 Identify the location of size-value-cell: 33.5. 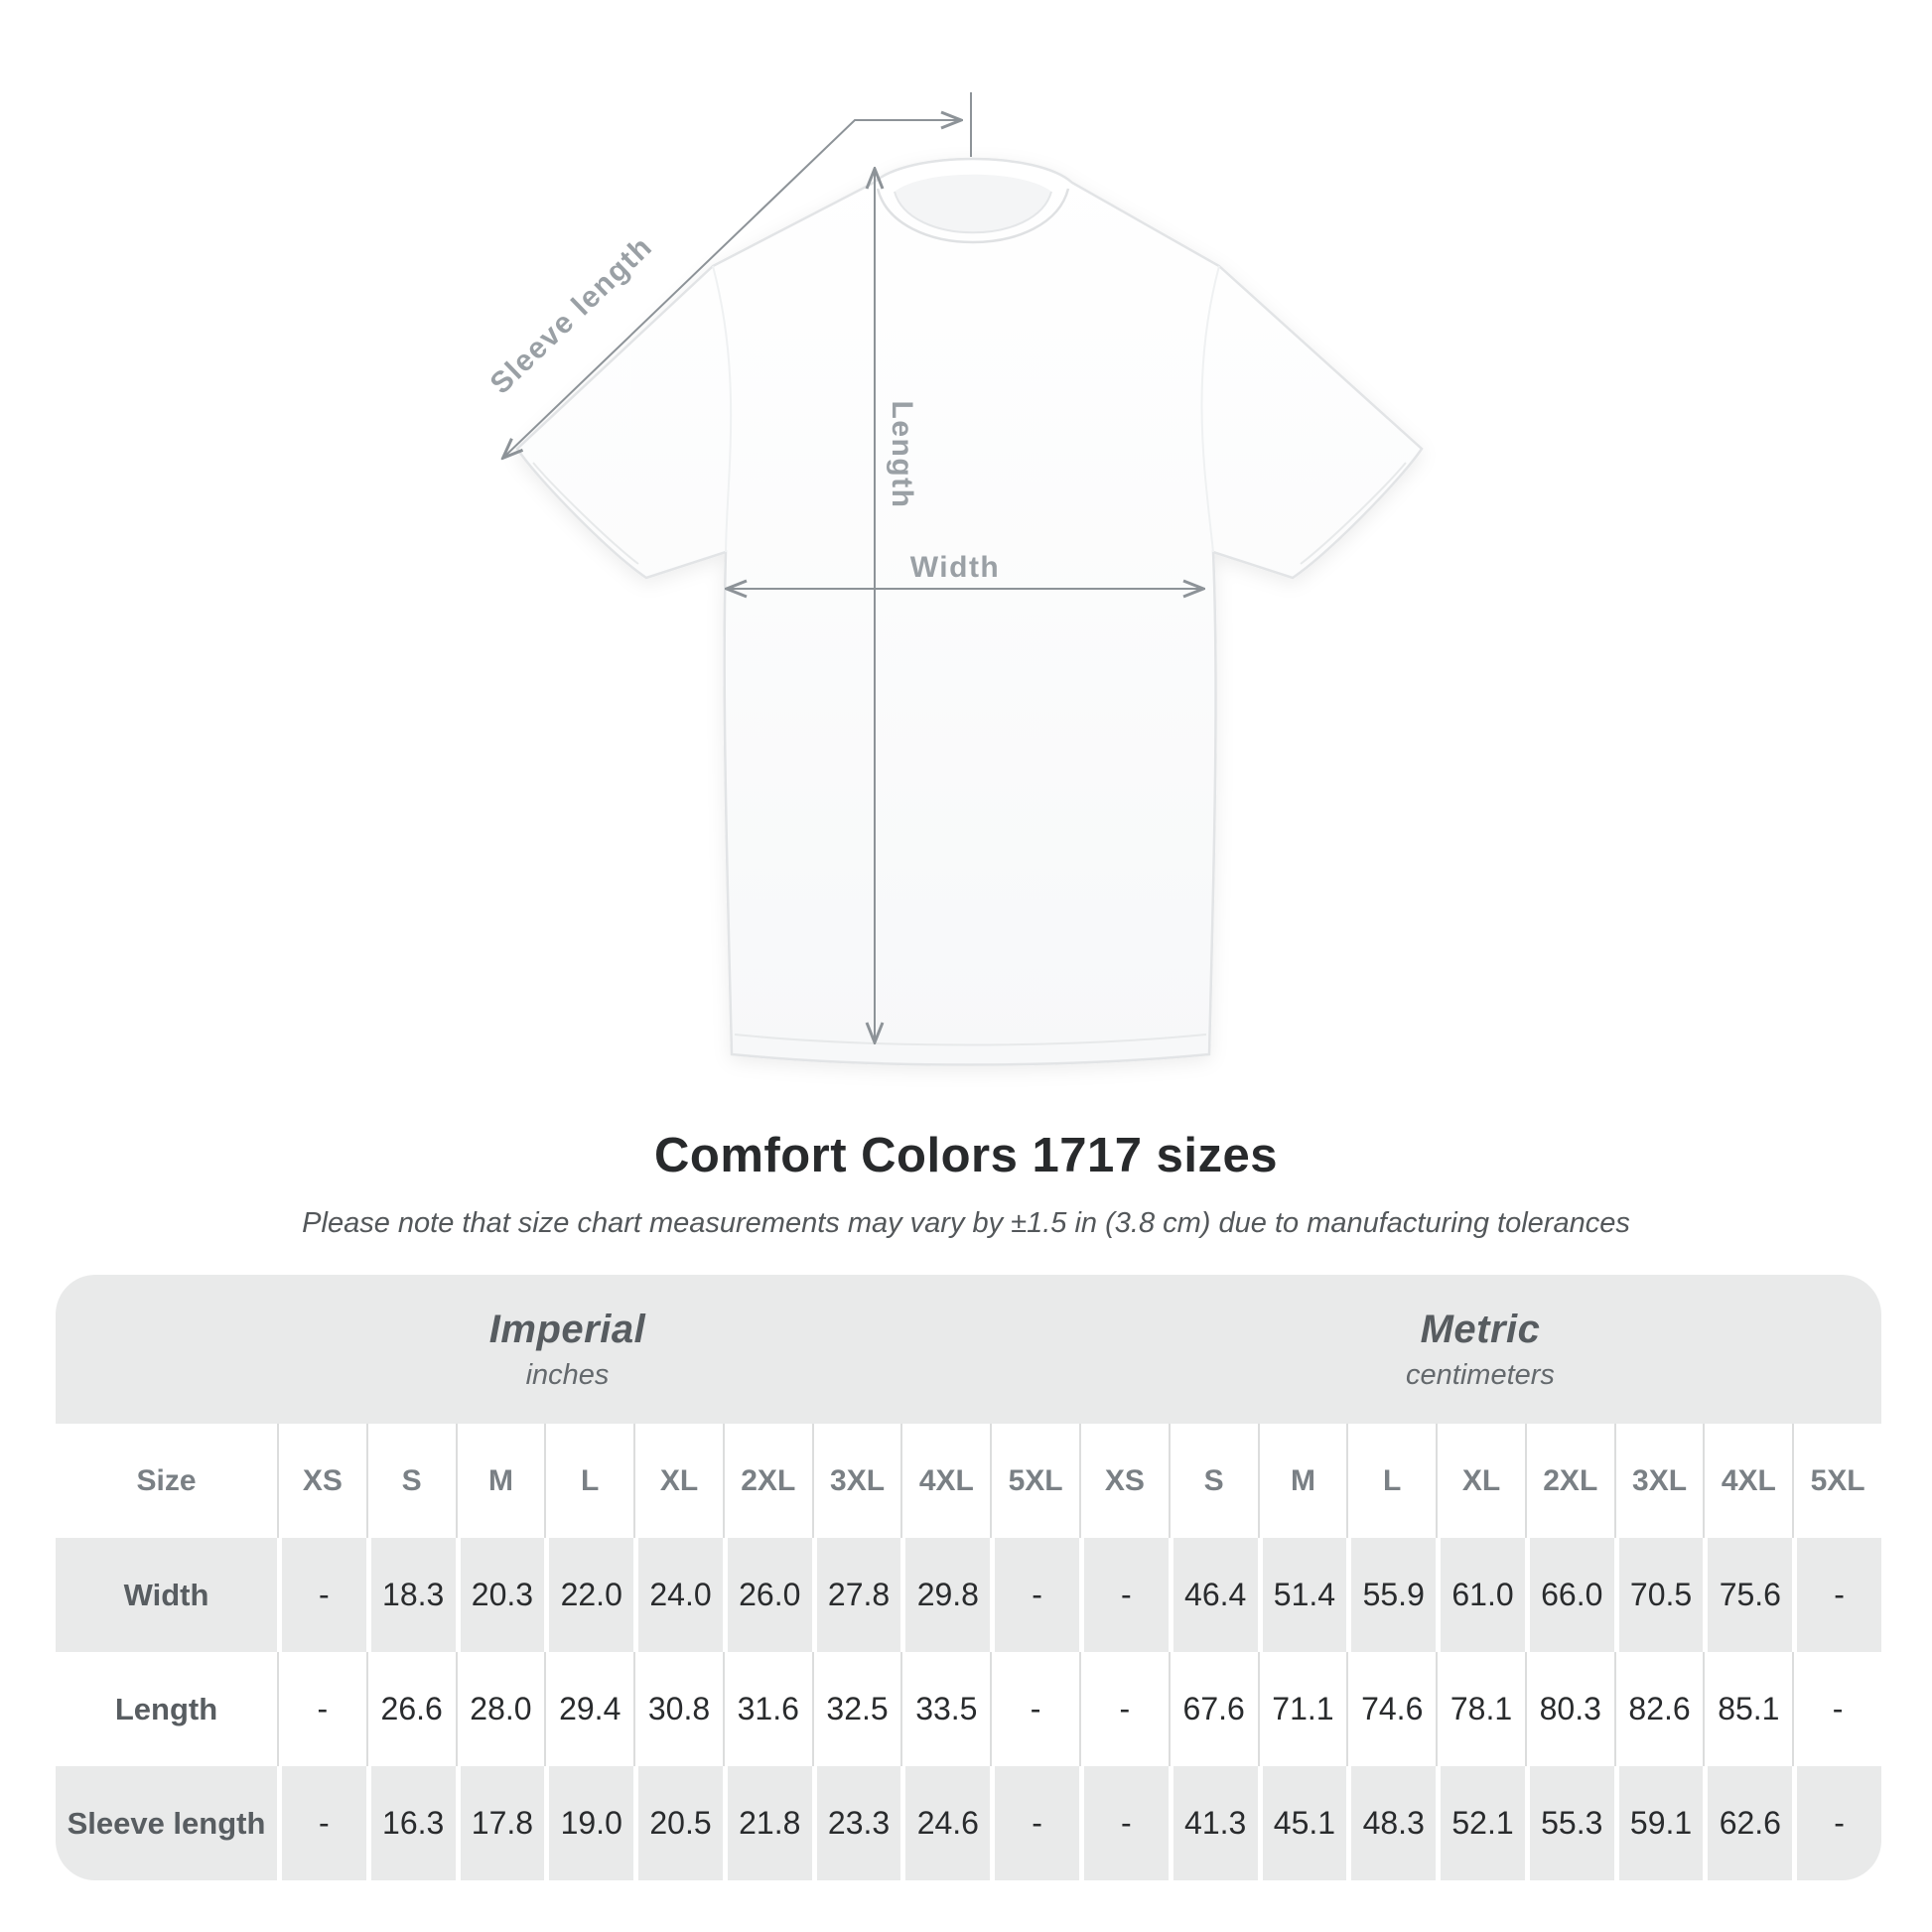
(945, 1709).